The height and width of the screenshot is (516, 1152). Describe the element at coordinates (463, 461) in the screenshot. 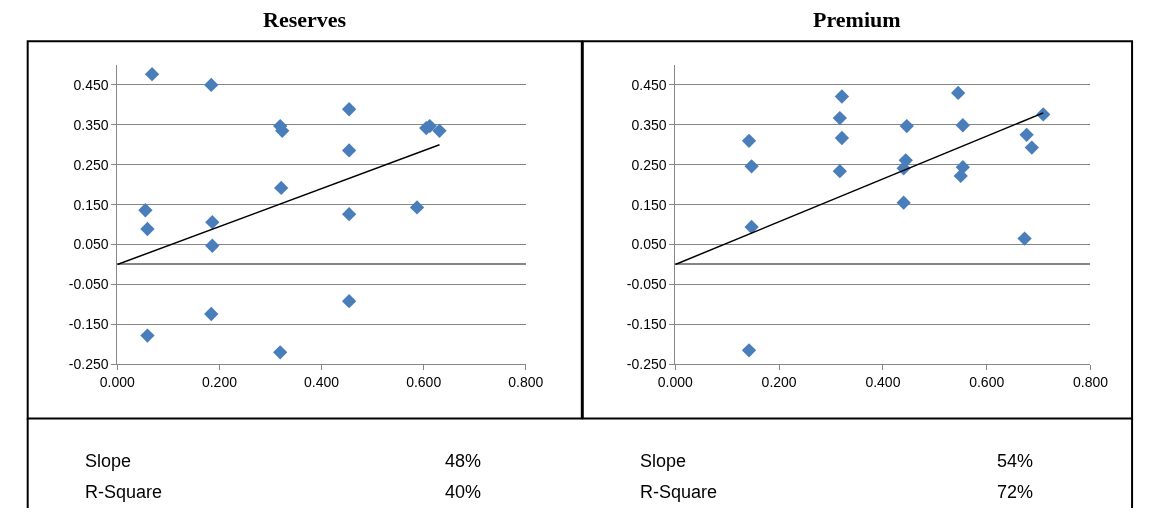

I see `text: 48%` at that location.